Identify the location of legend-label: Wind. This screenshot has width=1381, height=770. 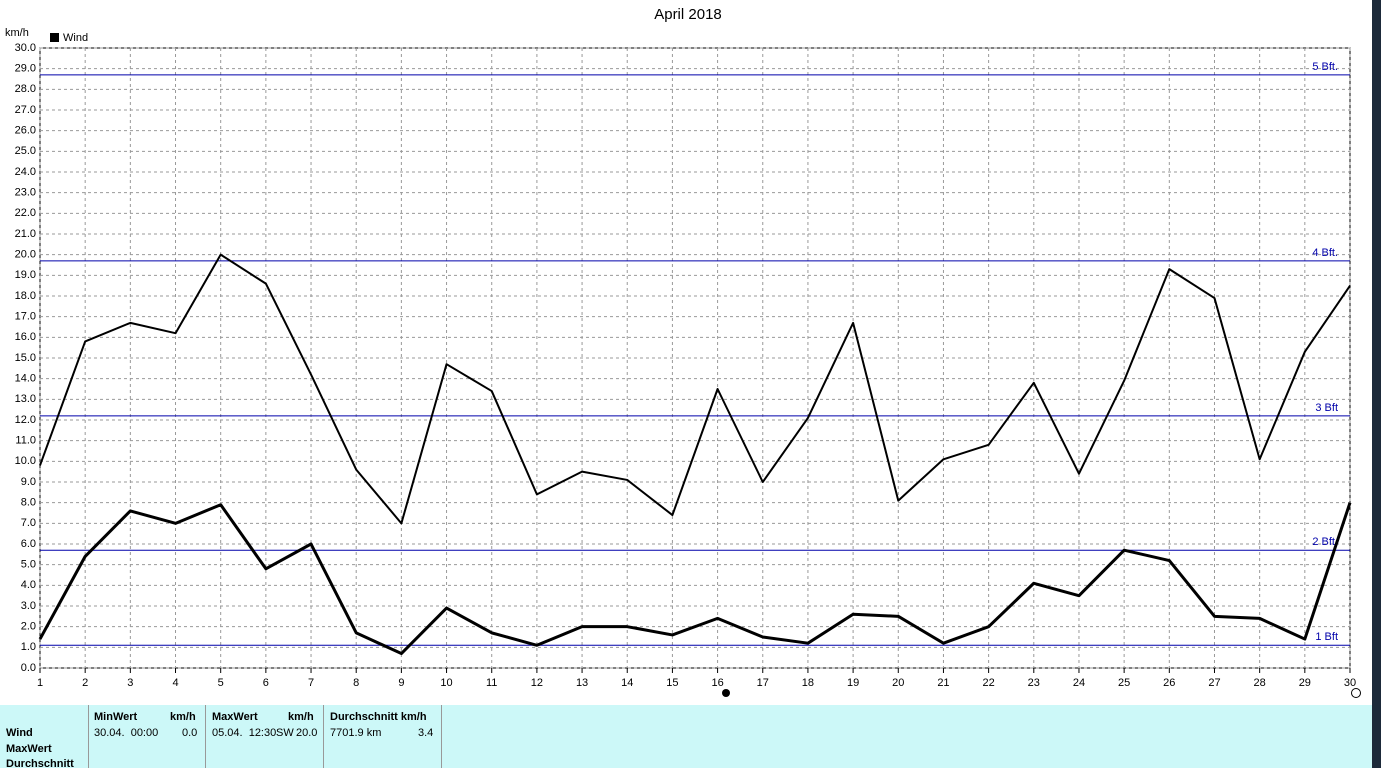
(75, 38).